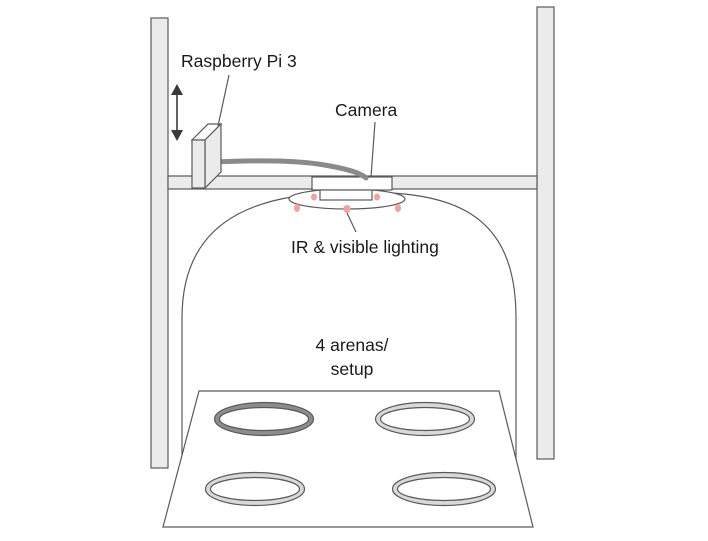 The image size is (708, 541). I want to click on camera-lens, so click(346, 195).